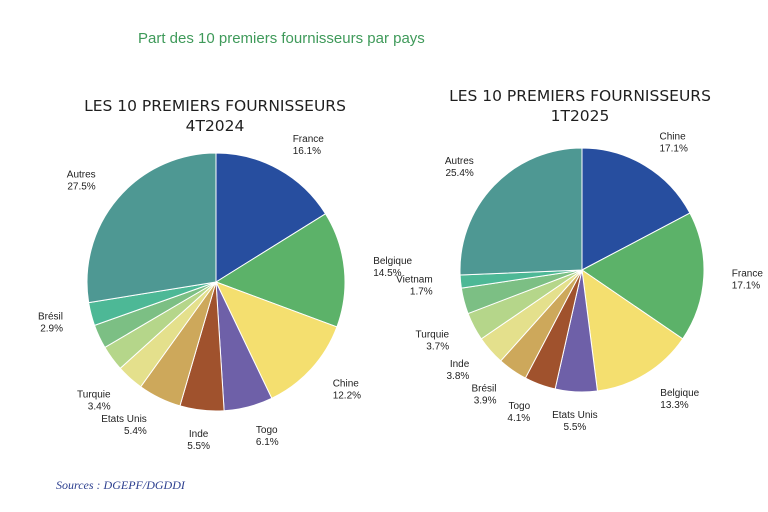 This screenshot has width=768, height=512. Describe the element at coordinates (387, 273) in the screenshot. I see `slice-percent: 14.5%` at that location.